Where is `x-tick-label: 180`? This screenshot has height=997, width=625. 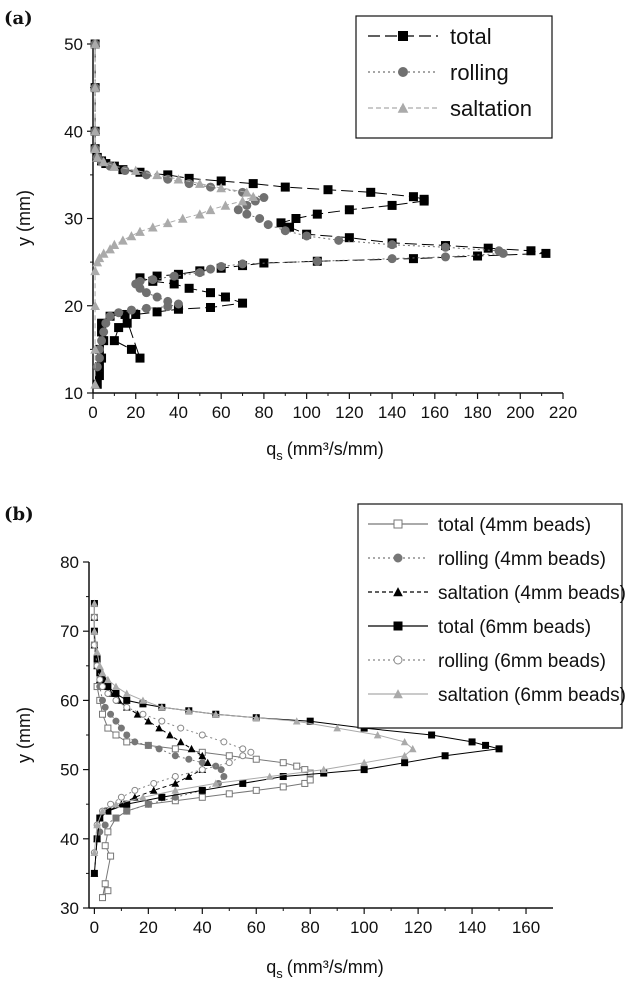 x-tick-label: 180 is located at coordinates (477, 412).